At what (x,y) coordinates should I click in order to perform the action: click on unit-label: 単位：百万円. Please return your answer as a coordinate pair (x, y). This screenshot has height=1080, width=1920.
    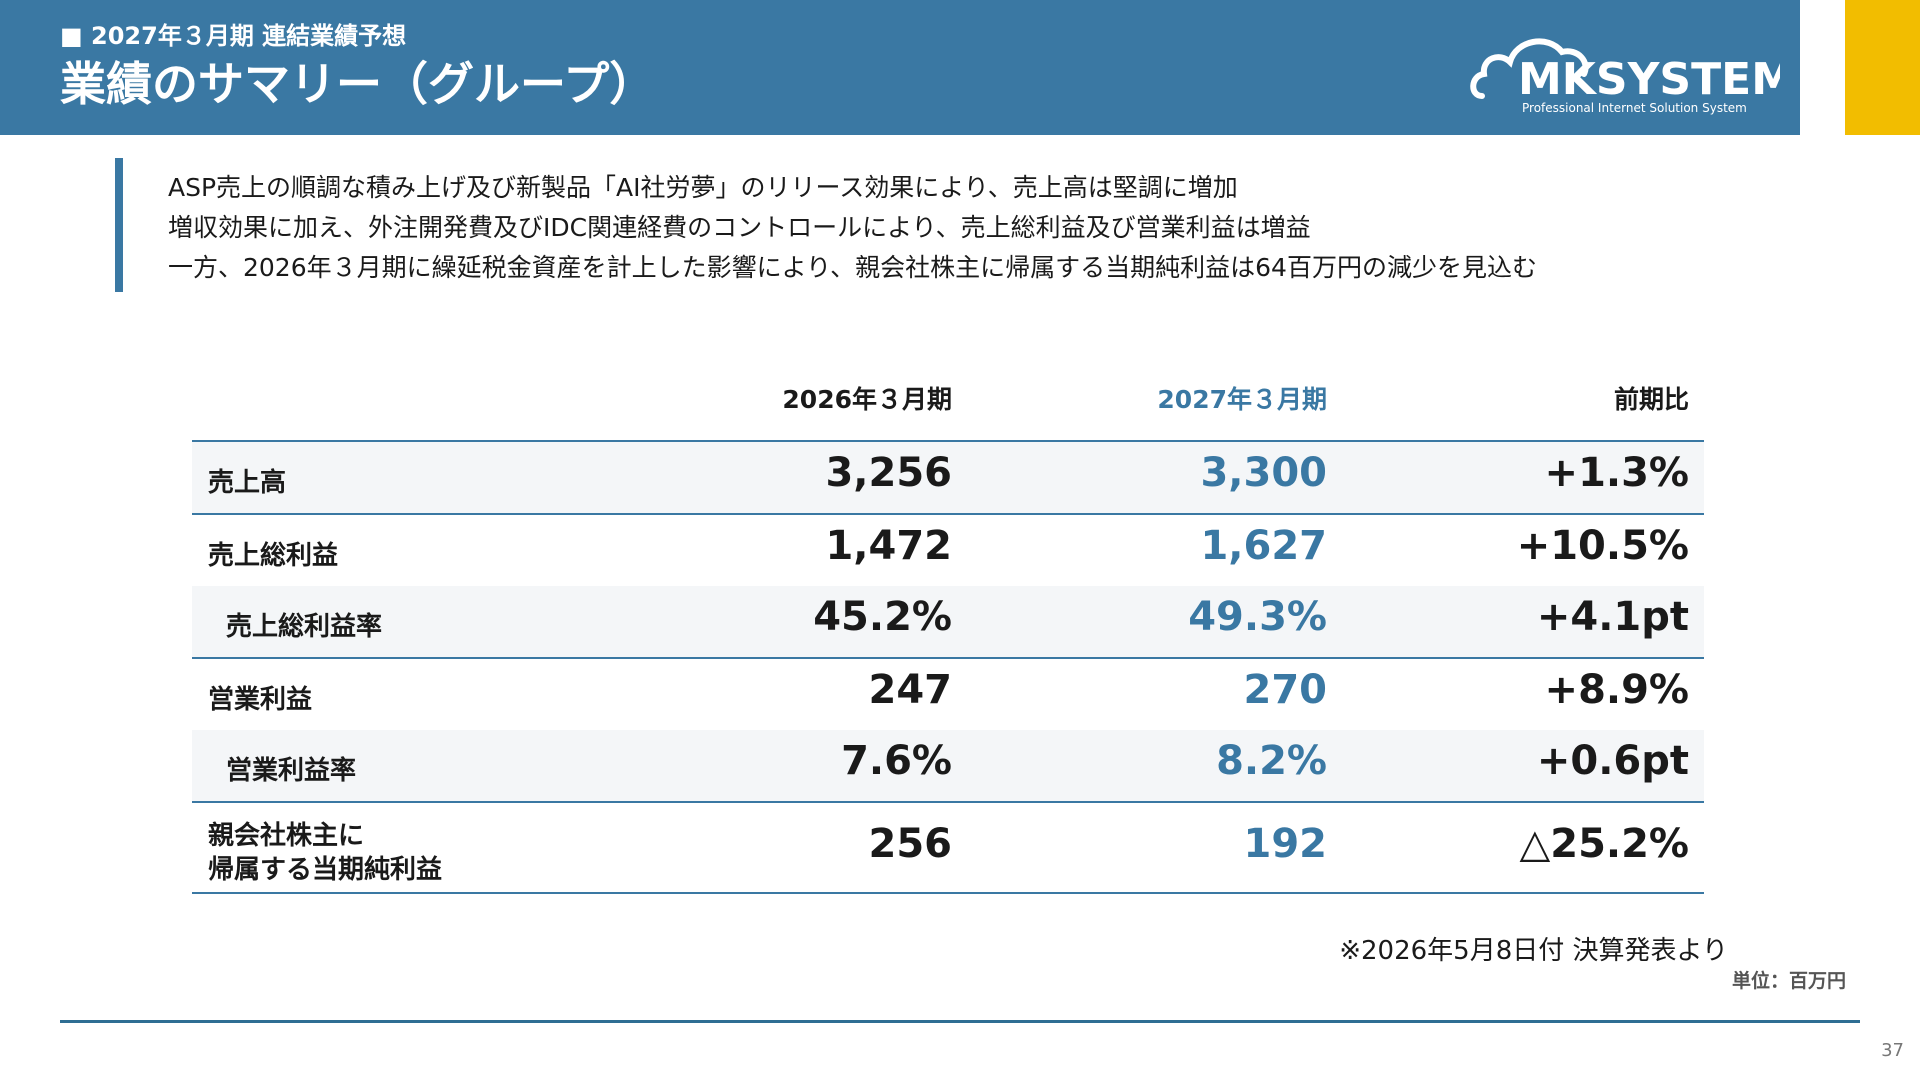
    Looking at the image, I should click on (1788, 981).